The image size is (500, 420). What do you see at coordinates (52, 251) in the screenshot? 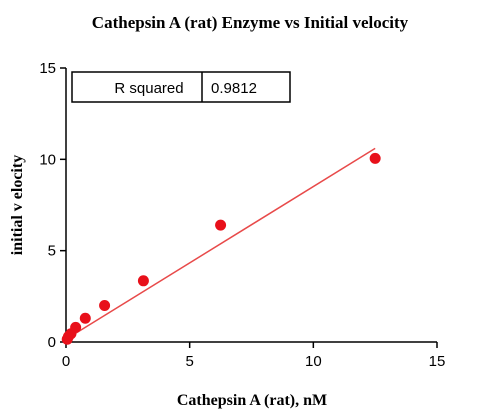
I see `y-tick-label: 5` at bounding box center [52, 251].